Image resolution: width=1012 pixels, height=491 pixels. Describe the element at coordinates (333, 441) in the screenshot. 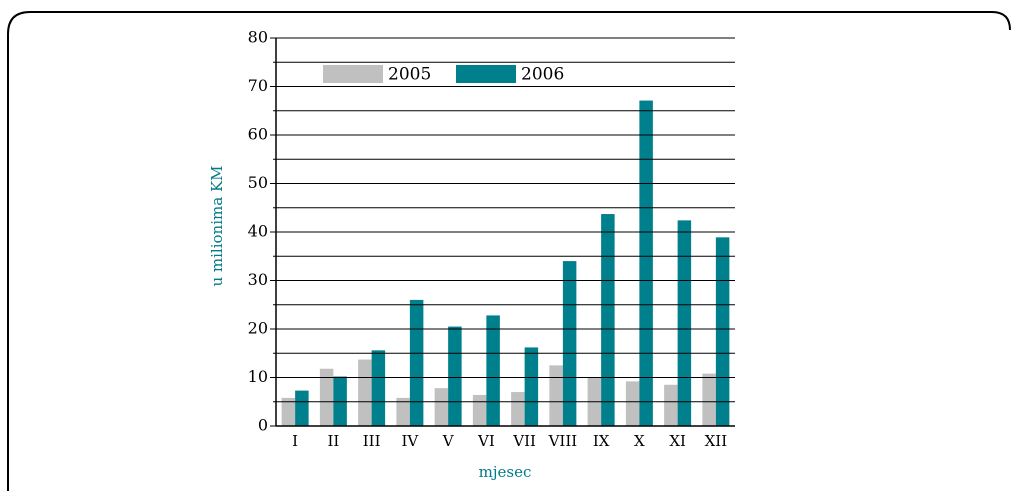

I see `x-tick-label: II` at that location.